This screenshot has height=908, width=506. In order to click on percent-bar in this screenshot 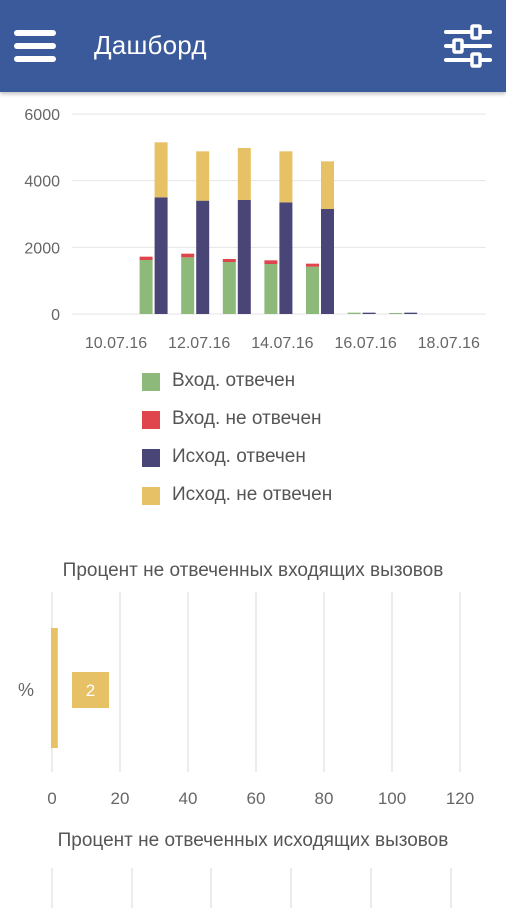, I will do `click(54, 688)`.